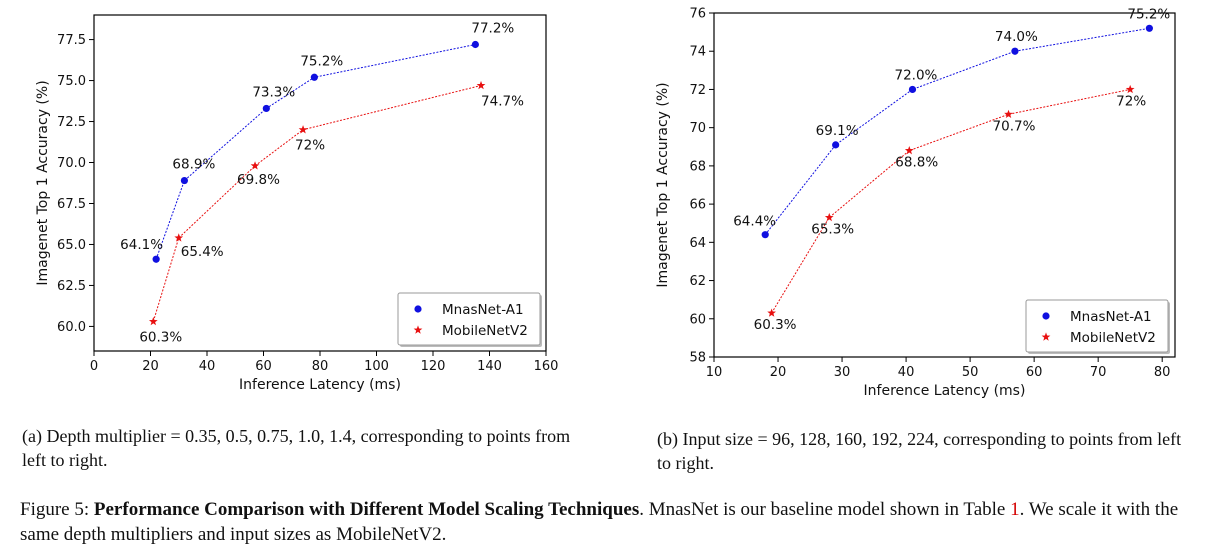  What do you see at coordinates (71, 286) in the screenshot?
I see `y-tick-label: 62.5` at bounding box center [71, 286].